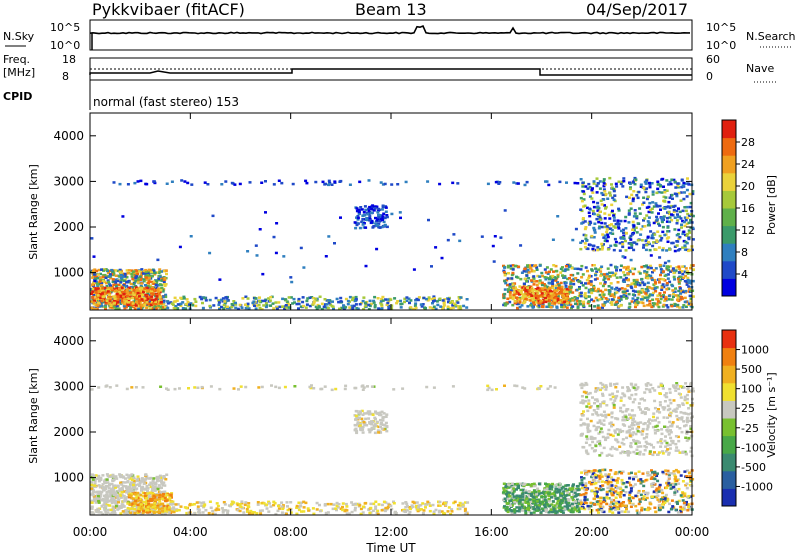 The height and width of the screenshot is (558, 800). Describe the element at coordinates (390, 30) in the screenshot. I see `nsky-series` at that location.